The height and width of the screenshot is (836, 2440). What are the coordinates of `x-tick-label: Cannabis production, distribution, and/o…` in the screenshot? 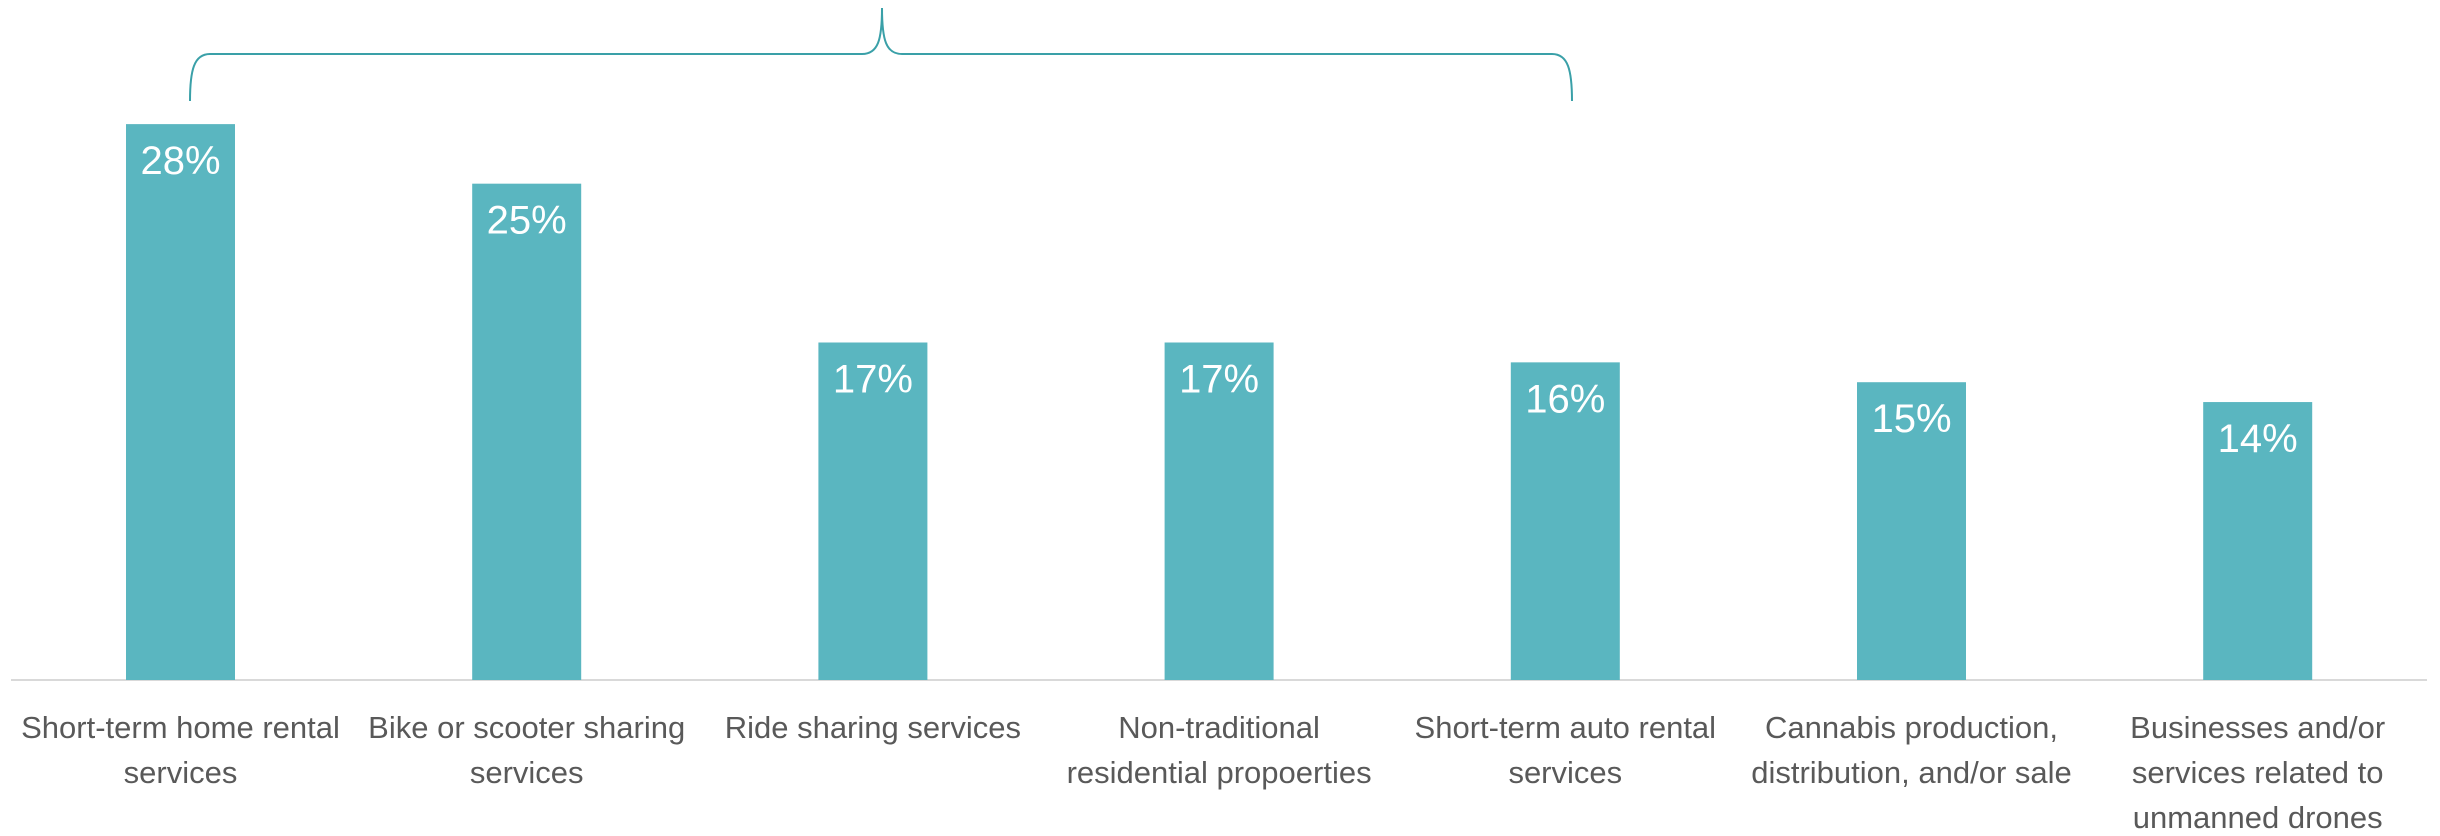 It's located at (1911, 750).